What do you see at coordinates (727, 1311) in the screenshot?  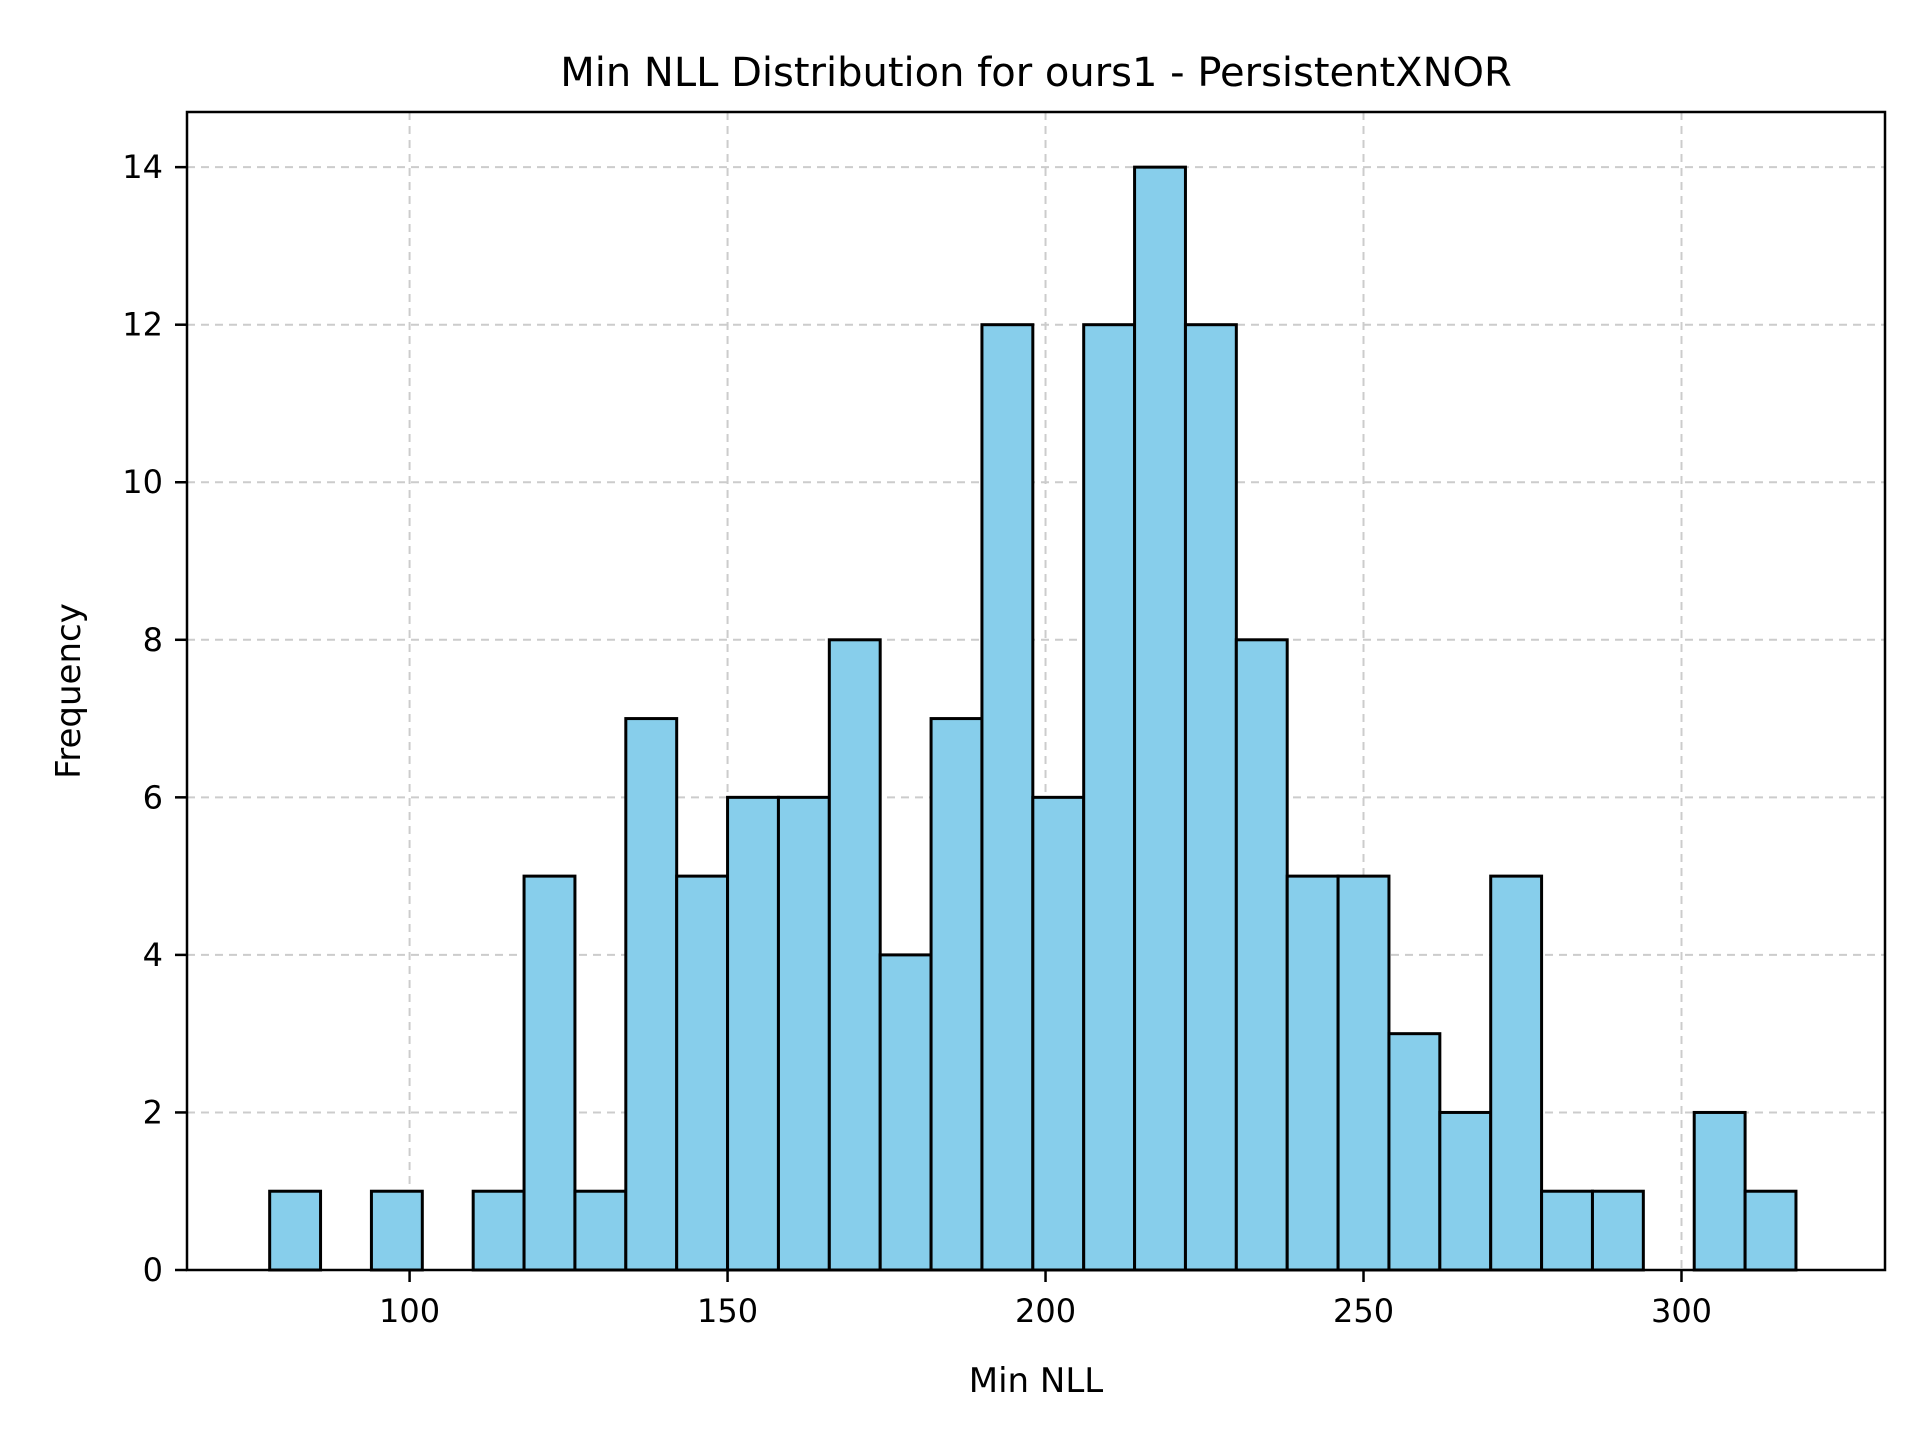 I see `x-tick-label: 150` at bounding box center [727, 1311].